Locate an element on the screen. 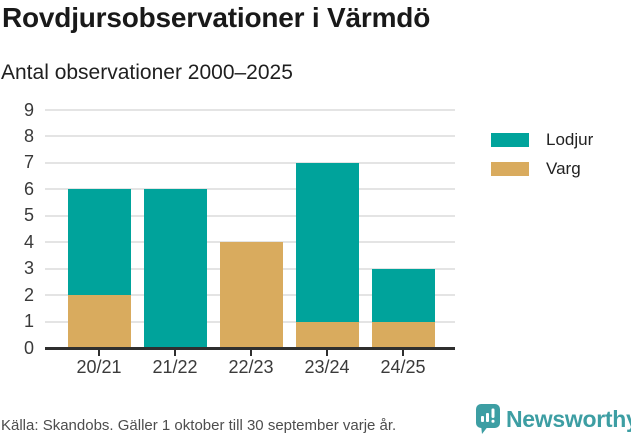  legend-swatch-varg is located at coordinates (510, 168).